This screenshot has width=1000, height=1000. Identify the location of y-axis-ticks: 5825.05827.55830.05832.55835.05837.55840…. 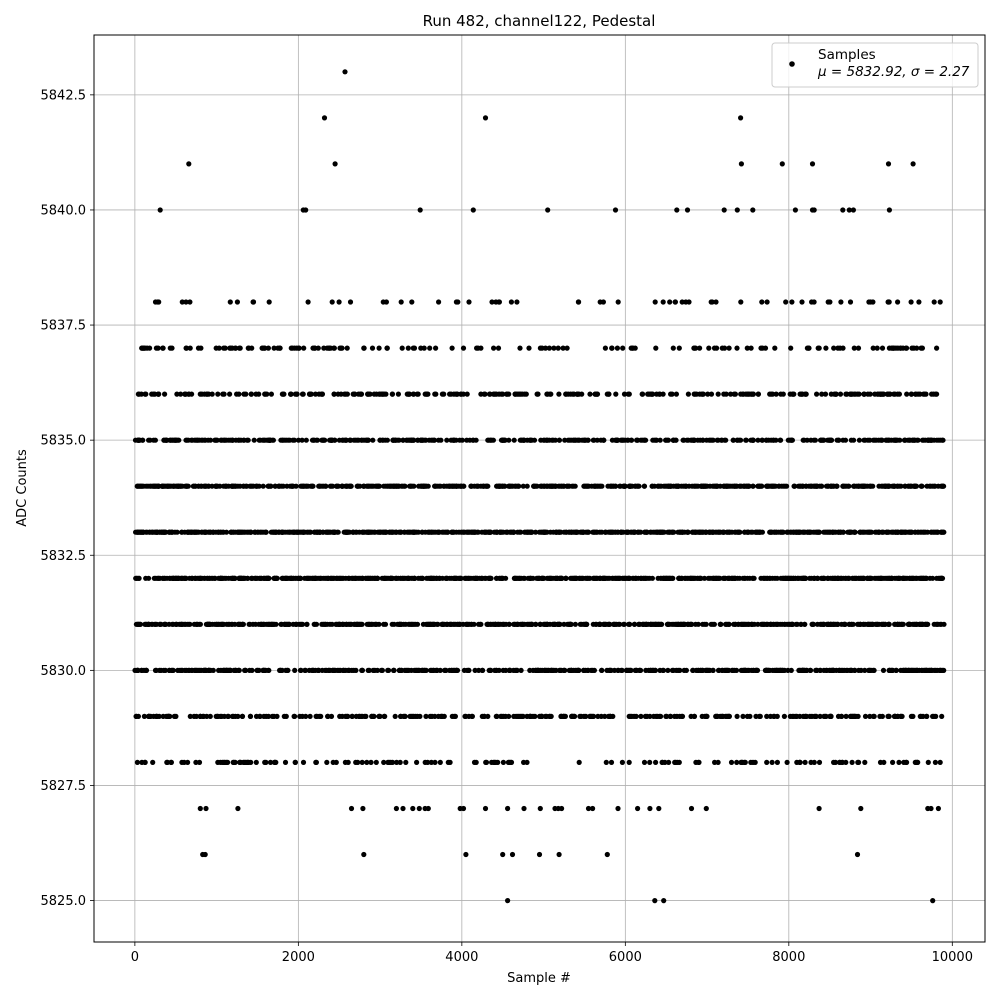
(67, 498).